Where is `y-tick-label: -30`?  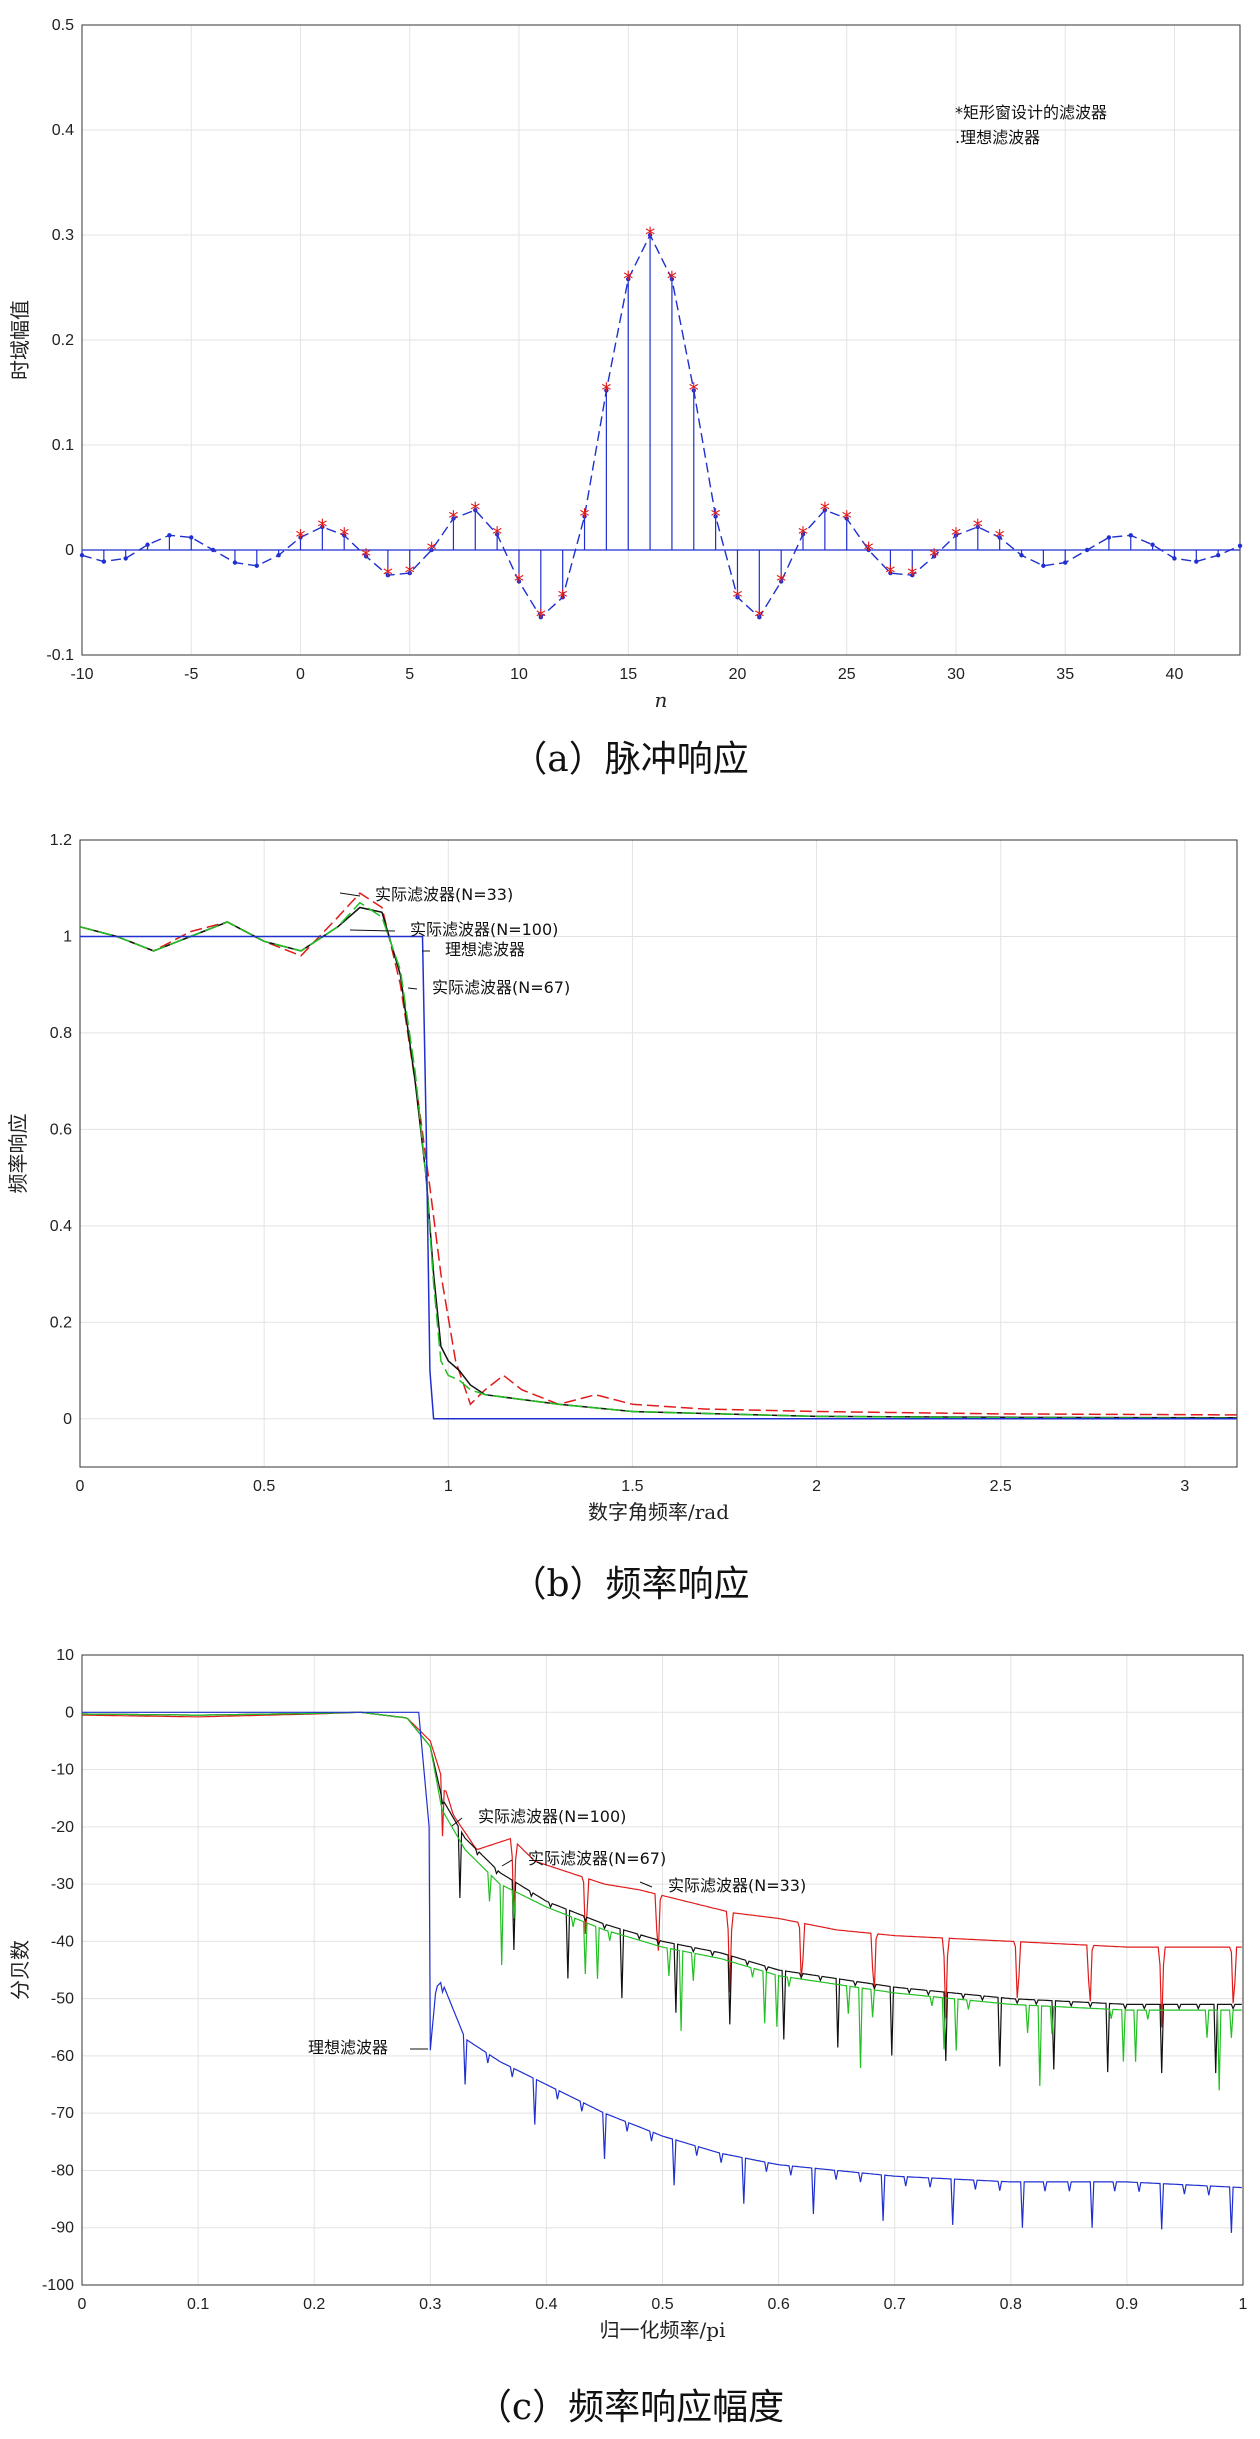 y-tick-label: -30 is located at coordinates (62, 1884).